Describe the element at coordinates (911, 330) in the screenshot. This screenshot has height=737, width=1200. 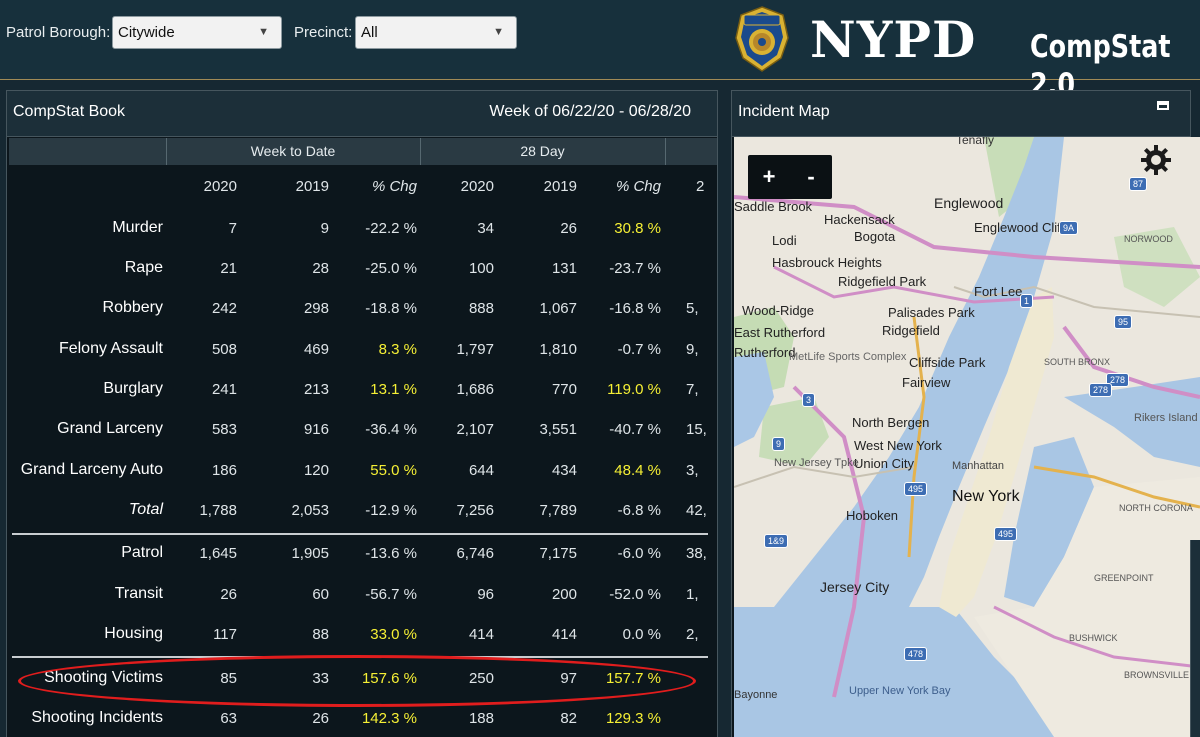
I see `map-place-label: Ridgefield` at that location.